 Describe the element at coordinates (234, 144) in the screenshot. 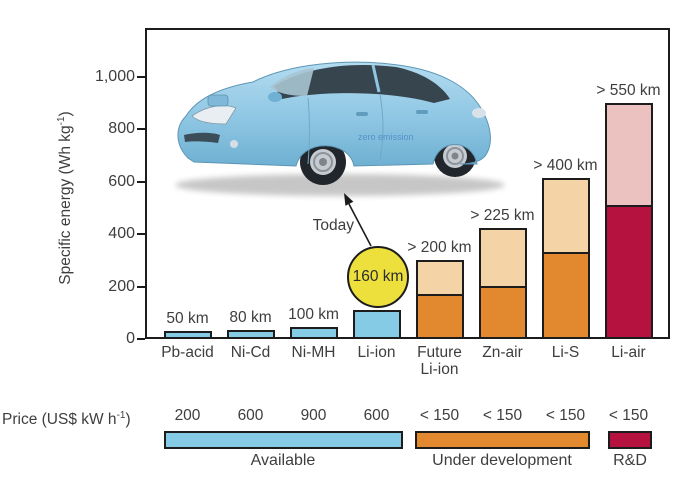

I see `car-fog-light` at that location.